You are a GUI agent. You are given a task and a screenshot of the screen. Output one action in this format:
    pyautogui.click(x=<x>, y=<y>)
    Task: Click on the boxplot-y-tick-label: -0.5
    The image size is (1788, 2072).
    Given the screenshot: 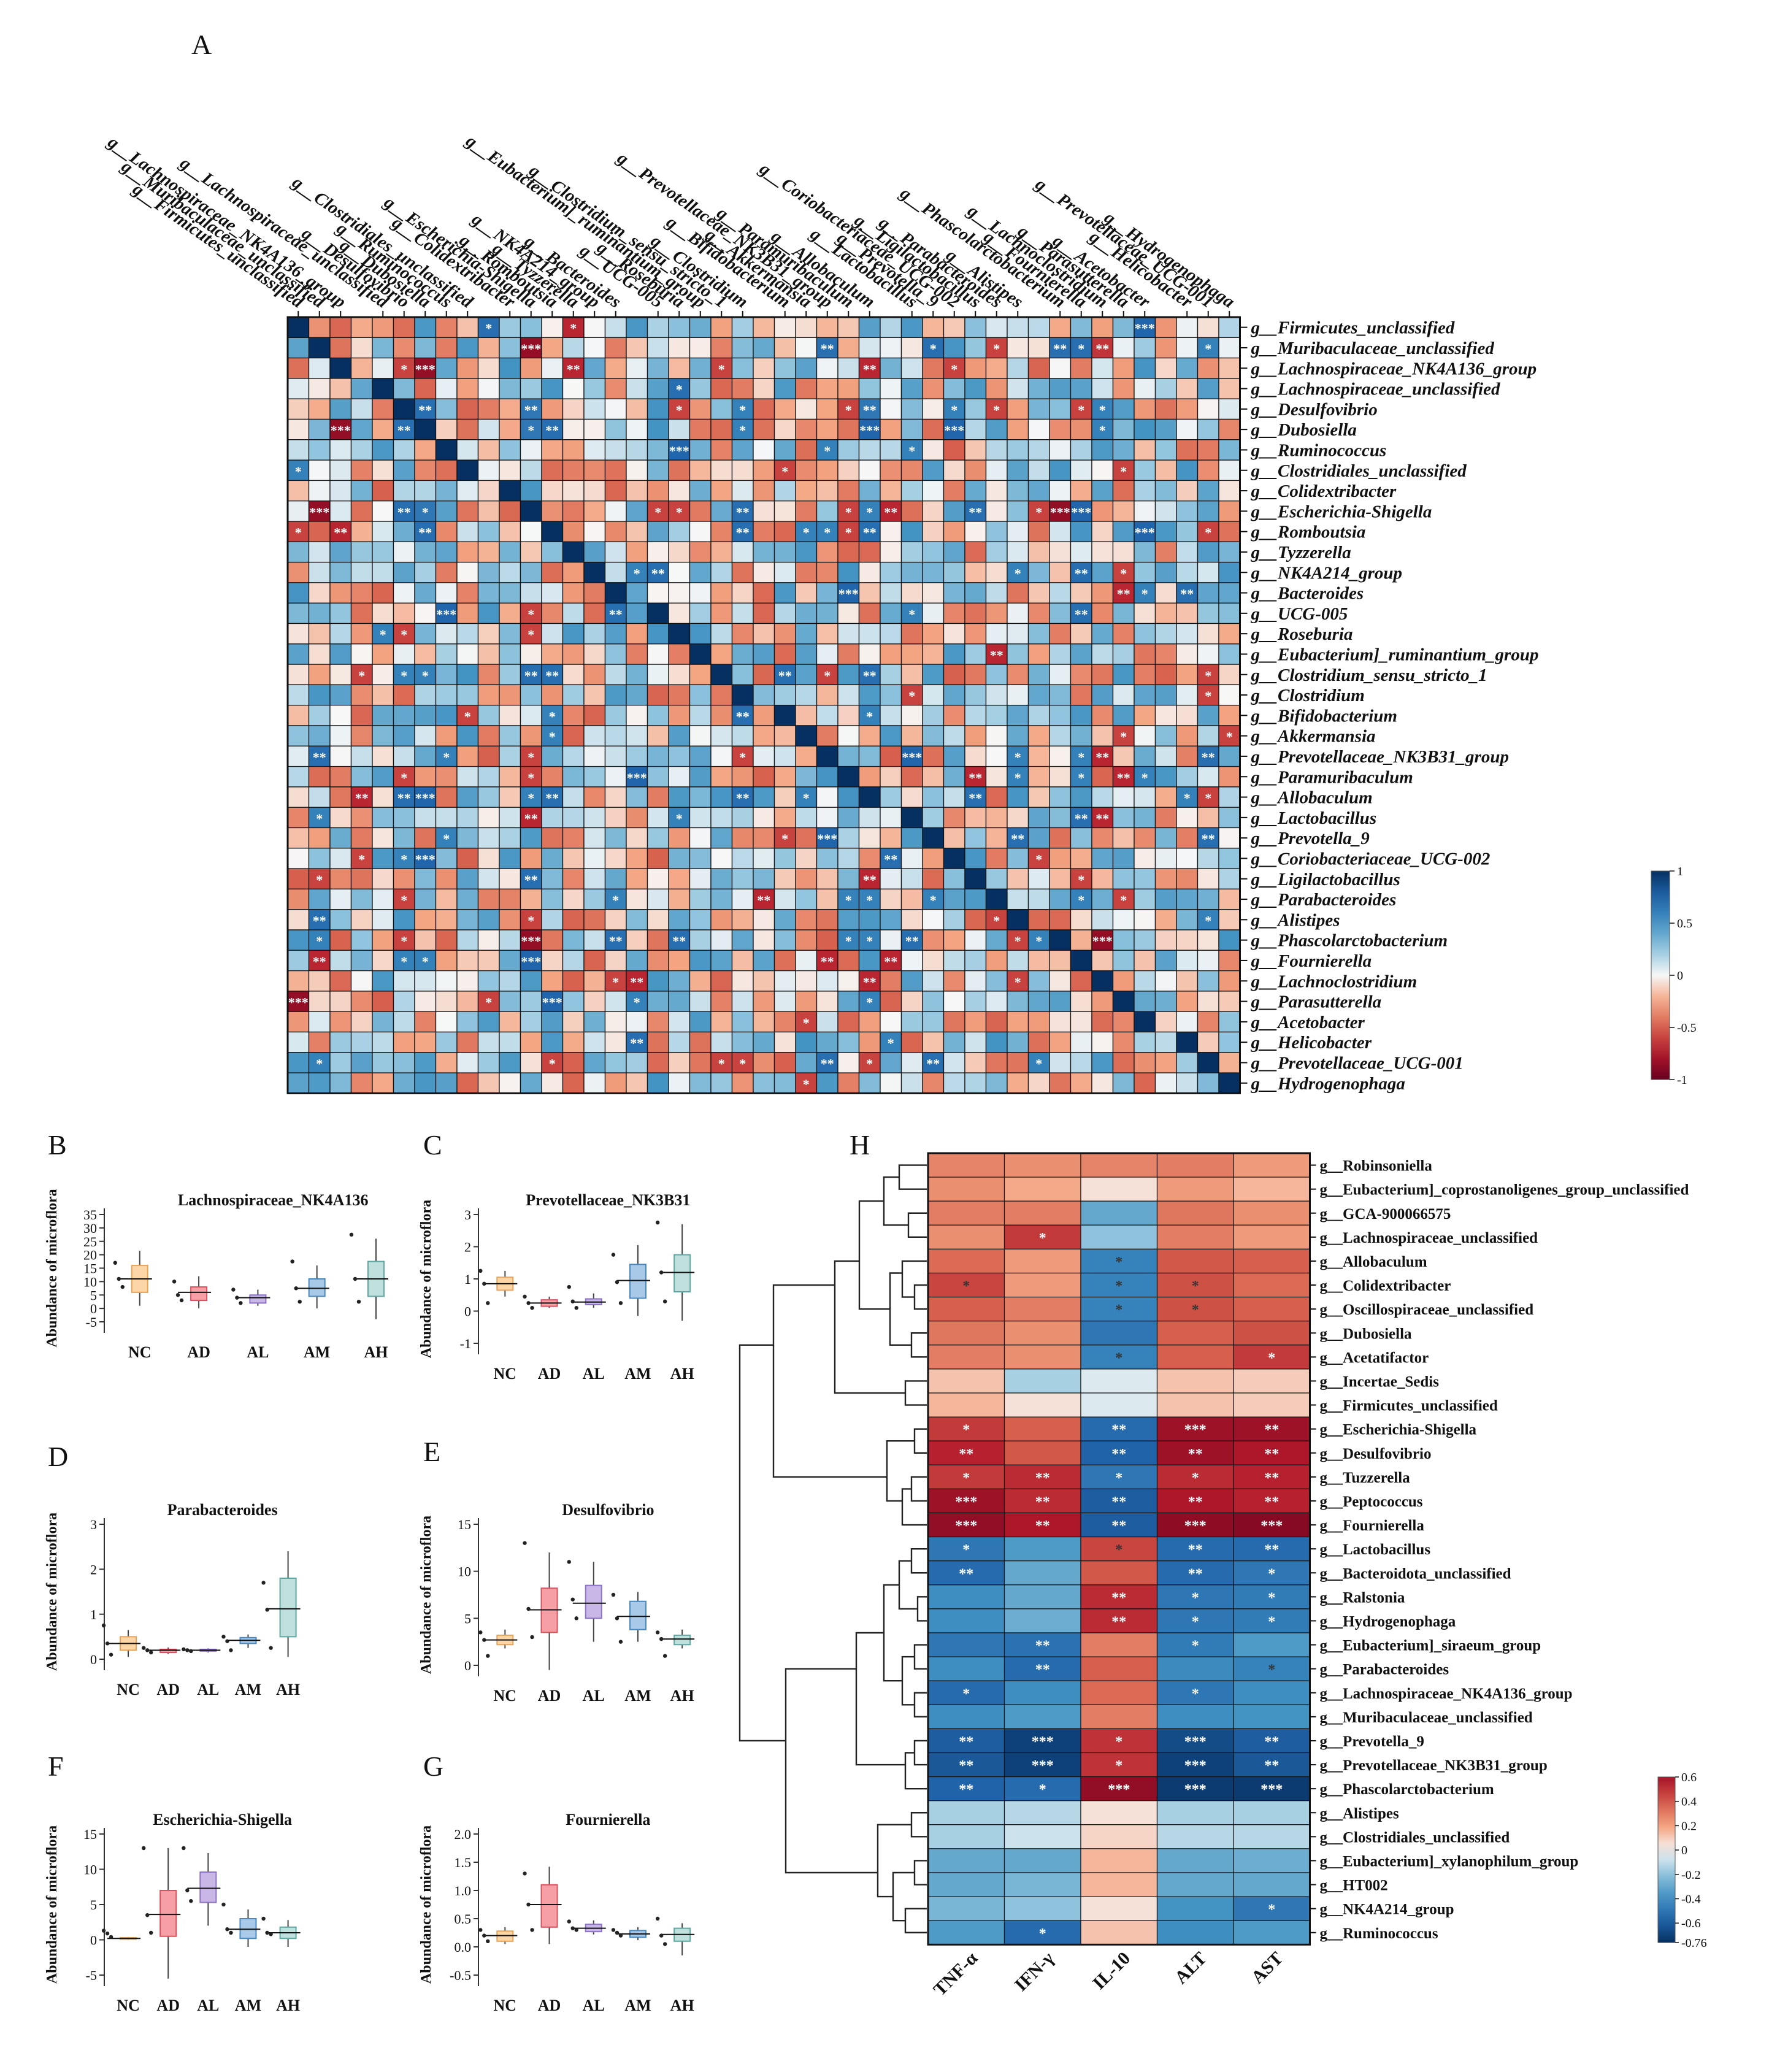 What is the action you would take?
    pyautogui.click(x=460, y=1976)
    